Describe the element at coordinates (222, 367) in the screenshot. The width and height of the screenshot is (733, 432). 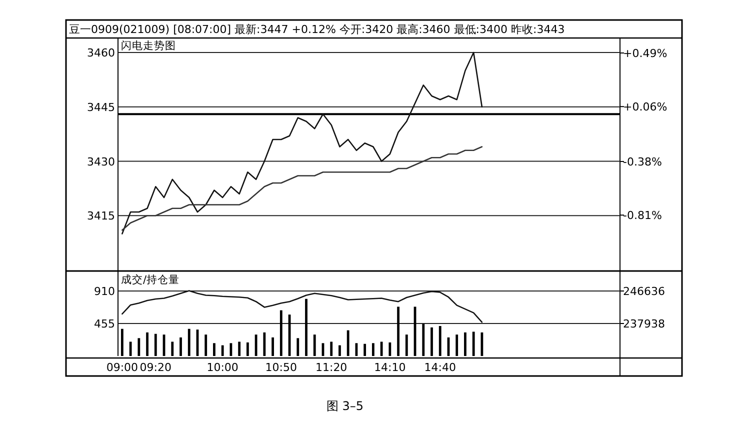
I see `x-tick-label: 10:00` at that location.